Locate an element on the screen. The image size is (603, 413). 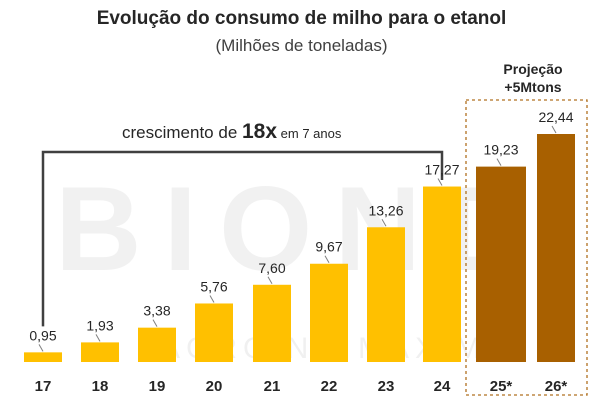
x-tick-label-17: 17 is located at coordinates (43, 386).